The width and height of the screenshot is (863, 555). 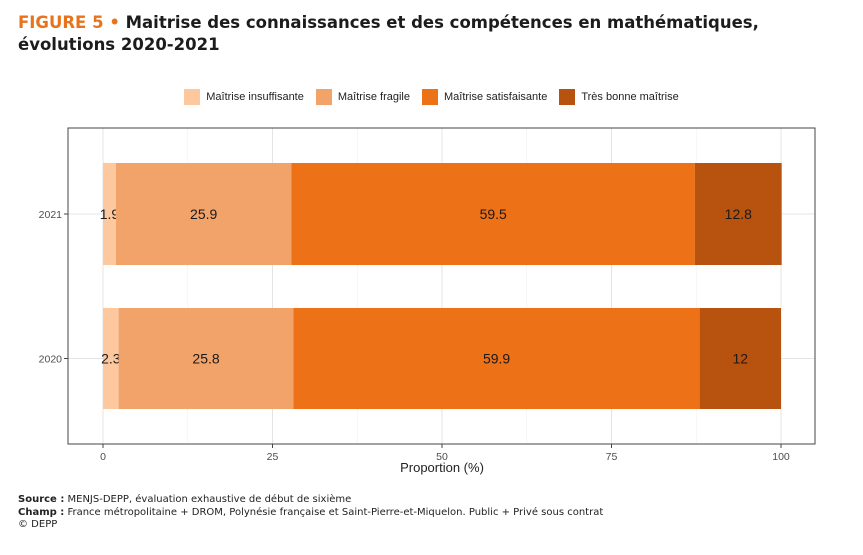 I want to click on legend-item-tres-bonne: Très bonne maîtrise, so click(x=619, y=97).